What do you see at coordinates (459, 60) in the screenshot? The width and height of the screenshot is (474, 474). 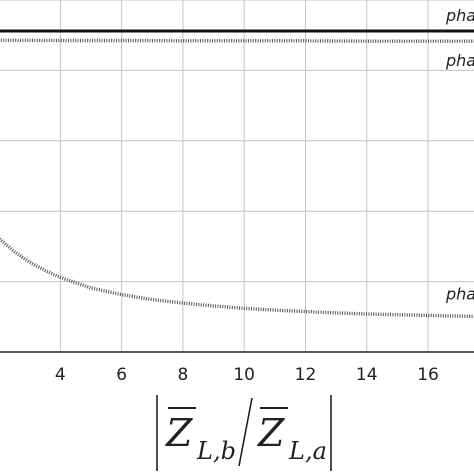 I see `series-label-2: pha` at bounding box center [459, 60].